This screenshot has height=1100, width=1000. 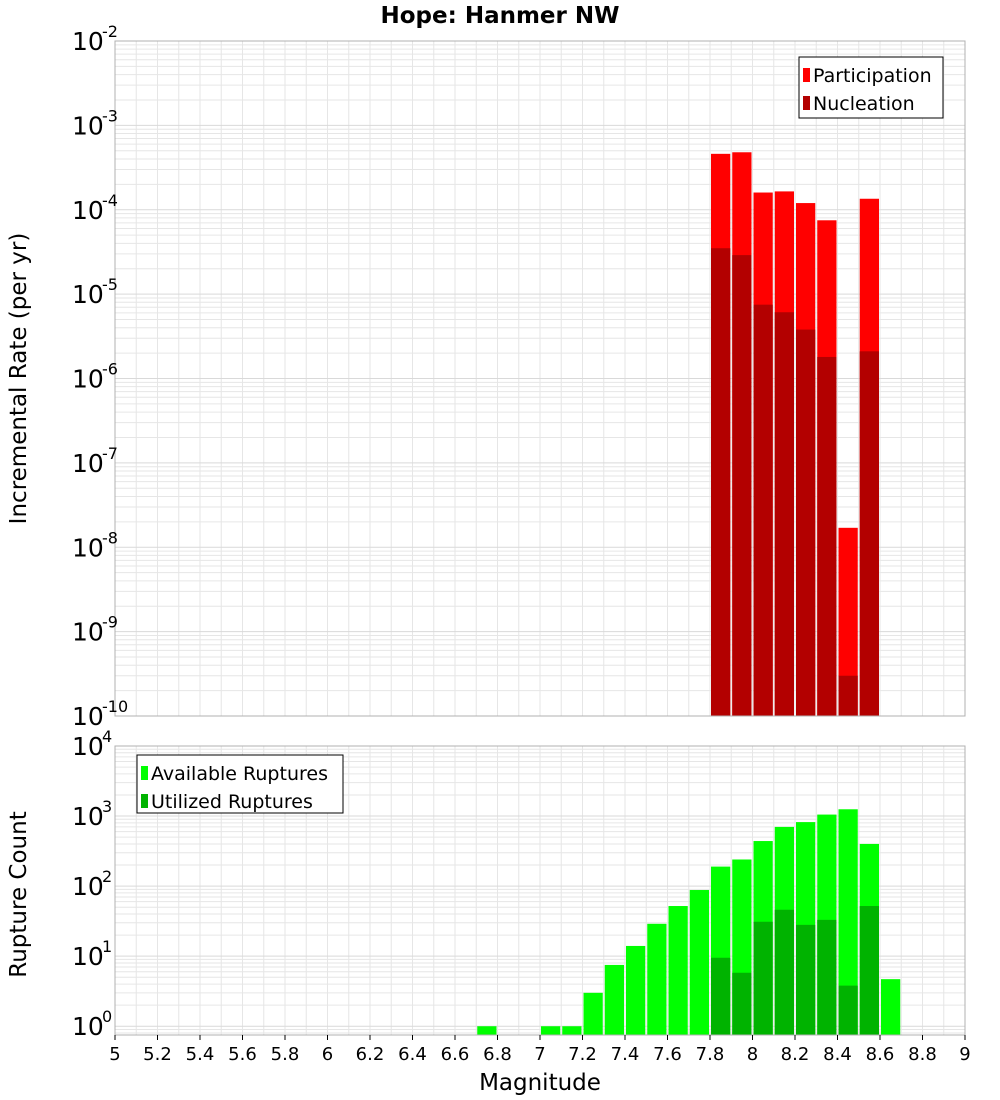 What do you see at coordinates (157, 1054) in the screenshot?
I see `x-tick-label: 5.2` at bounding box center [157, 1054].